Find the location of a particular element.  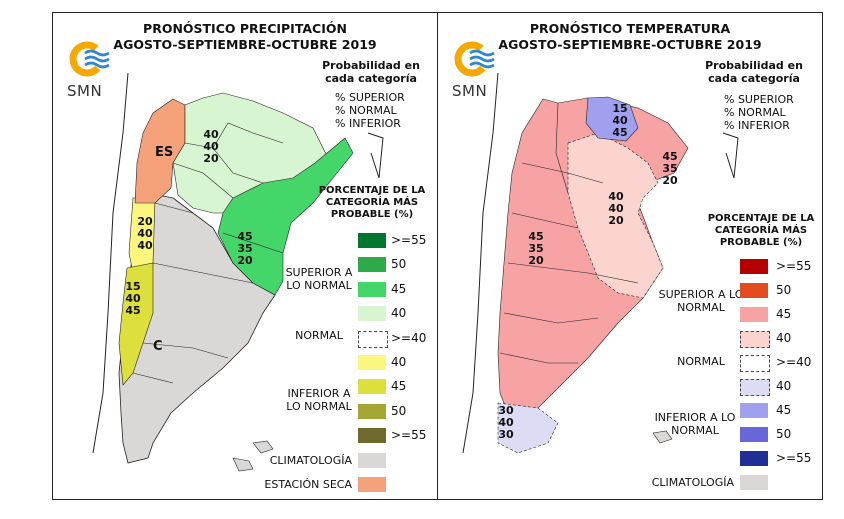

map-prob-northeast: 45 35 20 is located at coordinates (670, 168).